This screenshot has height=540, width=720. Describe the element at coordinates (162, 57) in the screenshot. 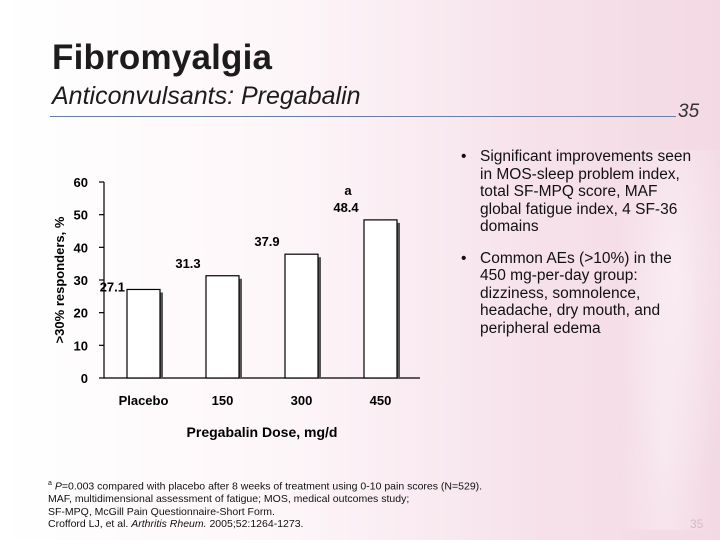

I see `slide-title: Fibromyalgia` at that location.